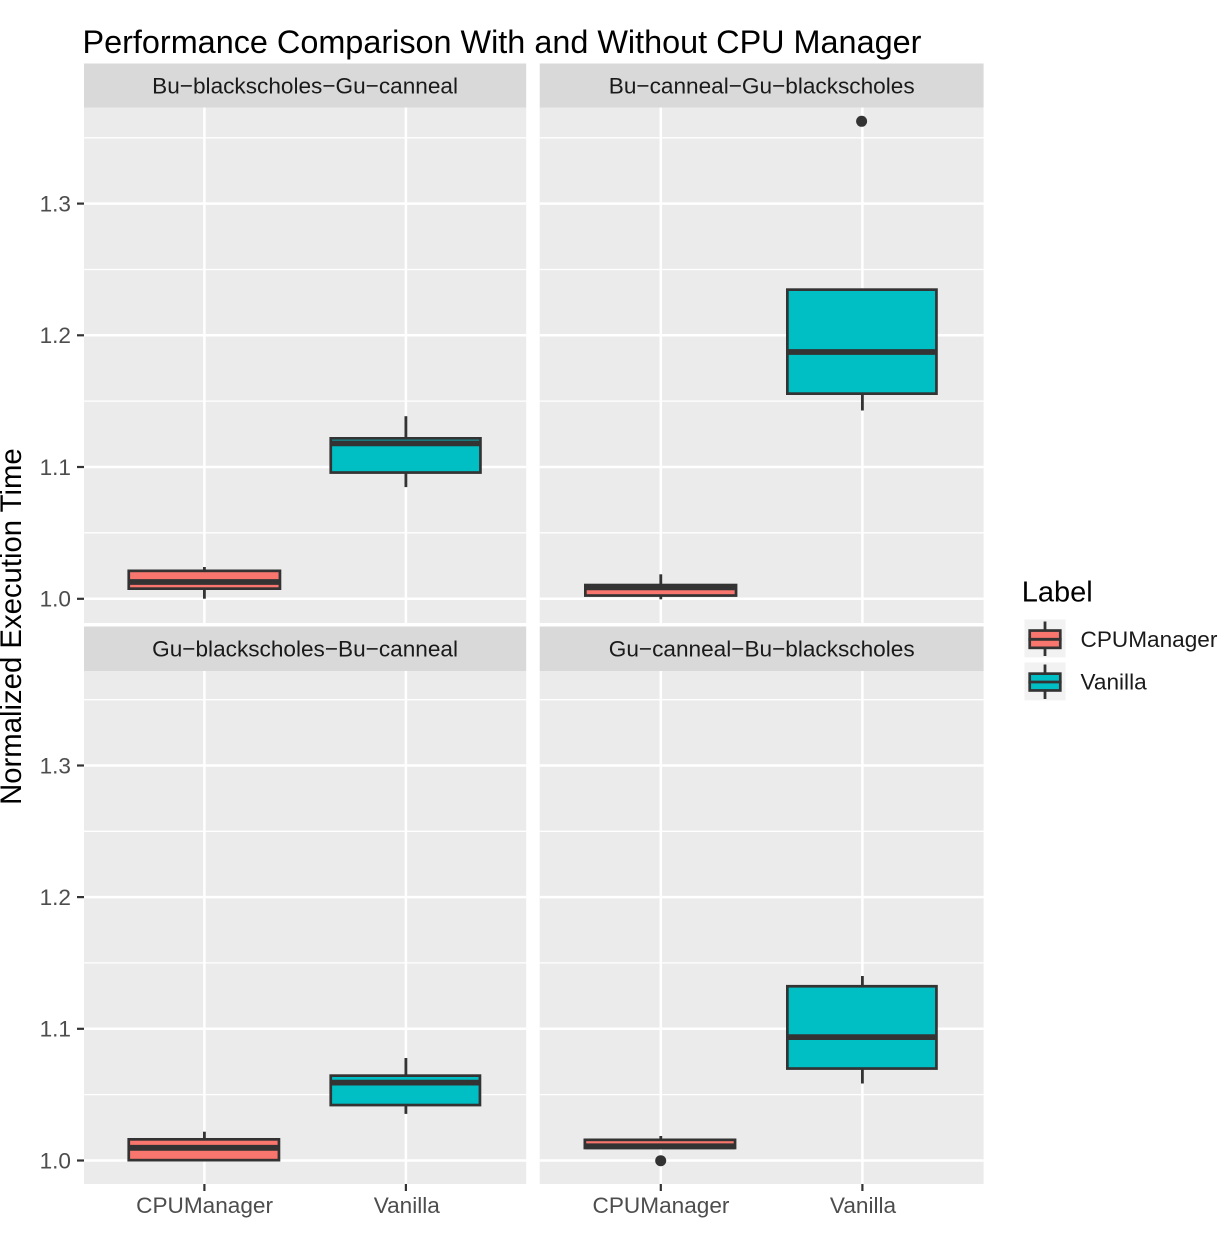 This screenshot has width=1220, height=1238. What do you see at coordinates (762, 86) in the screenshot?
I see `svg-text: Bu−canneal−Gu−blackscholes` at bounding box center [762, 86].